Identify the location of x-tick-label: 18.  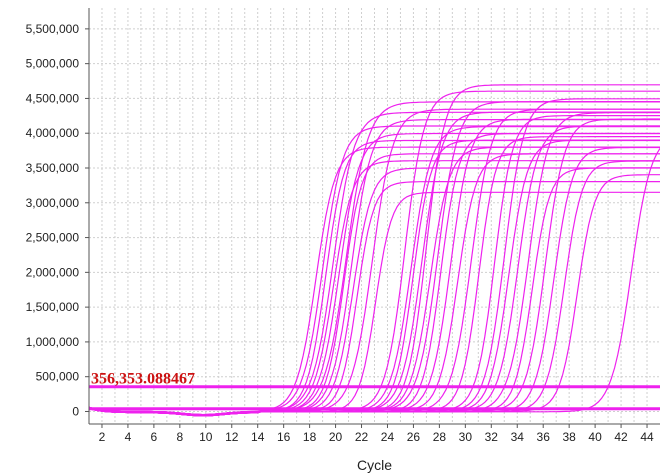
(310, 437).